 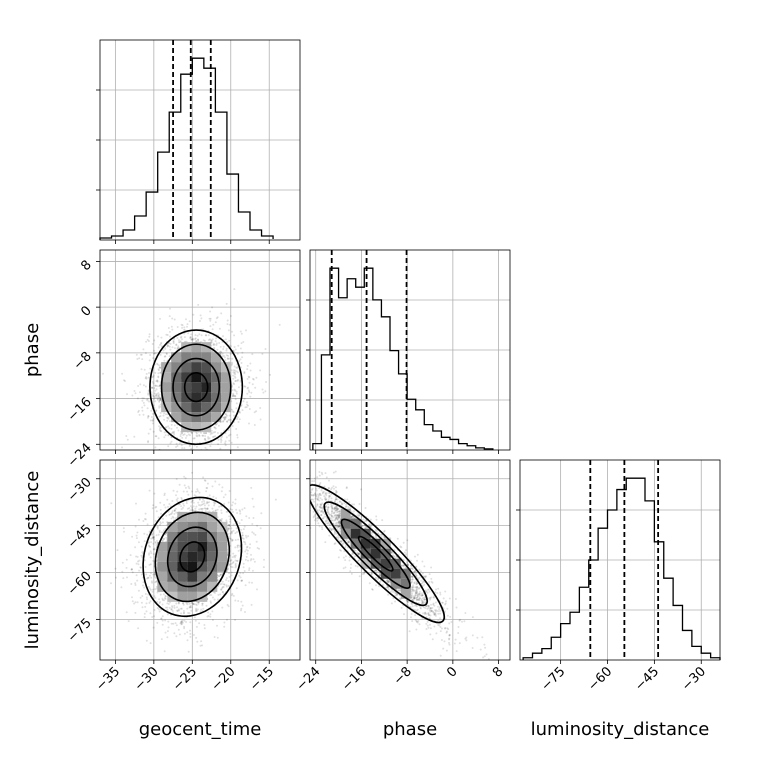 What do you see at coordinates (183, 360) in the screenshot?
I see `panel-joint-geocent_time-phase: −24−16−808` at bounding box center [183, 360].